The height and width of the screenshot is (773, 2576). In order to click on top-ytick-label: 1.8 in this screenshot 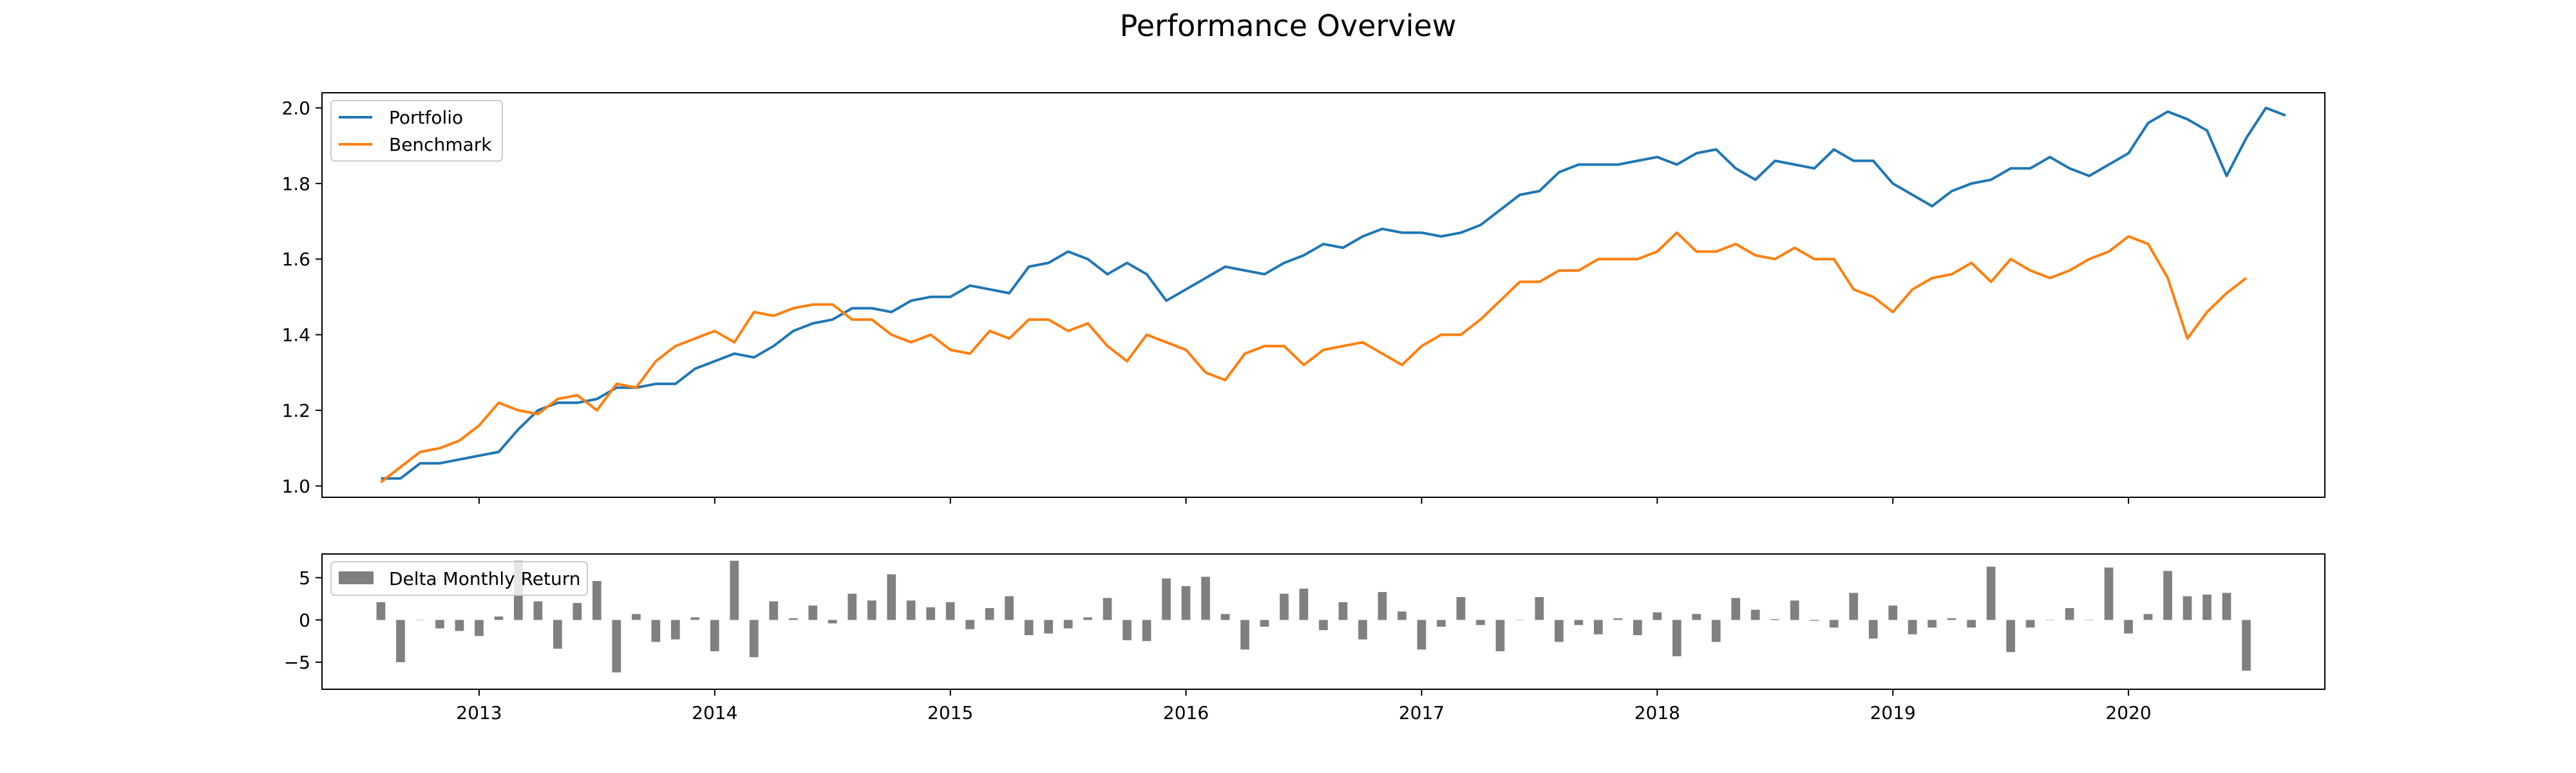, I will do `click(295, 184)`.